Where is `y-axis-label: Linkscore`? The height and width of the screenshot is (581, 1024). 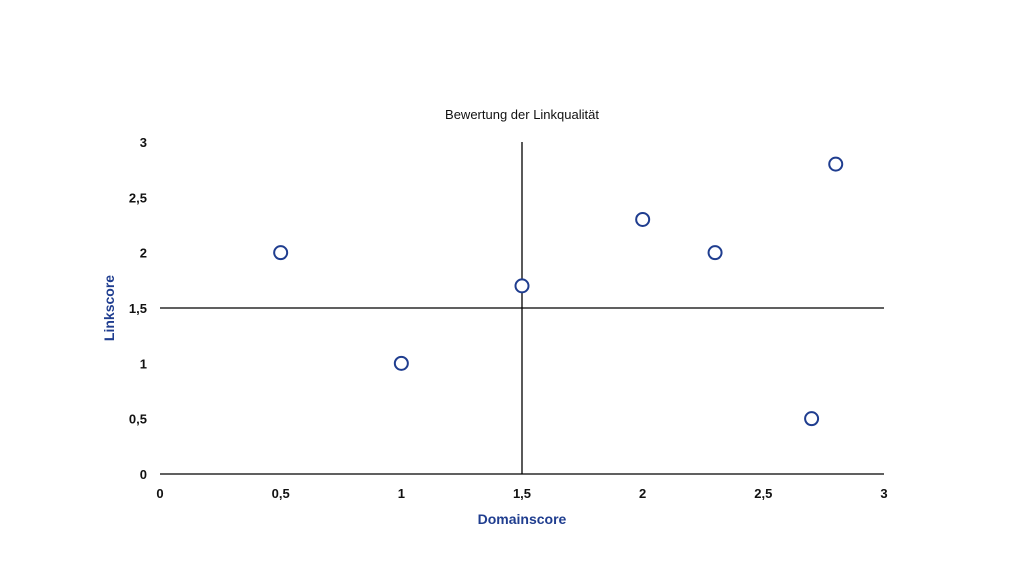 y-axis-label: Linkscore is located at coordinates (109, 308).